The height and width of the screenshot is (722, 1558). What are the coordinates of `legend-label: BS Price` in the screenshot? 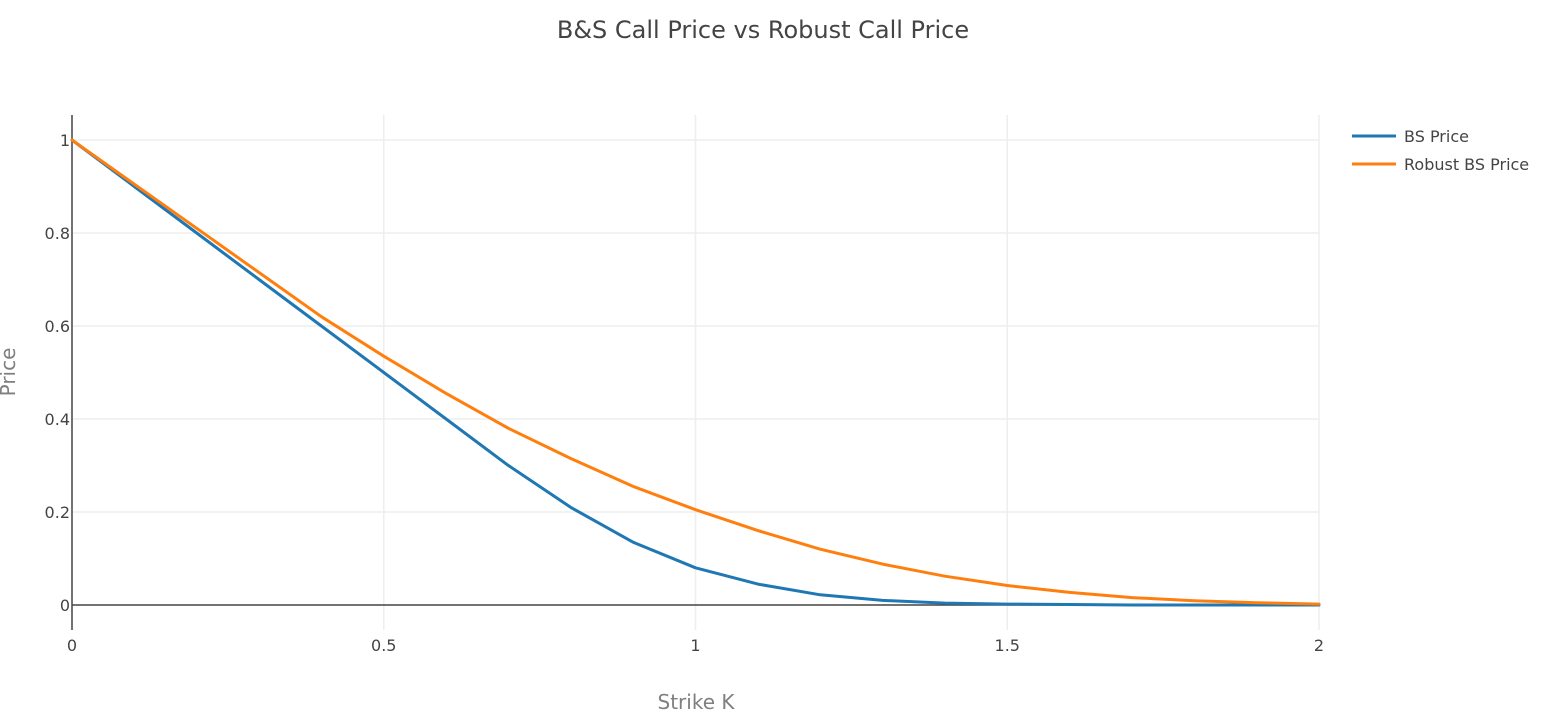 It's located at (1436, 136).